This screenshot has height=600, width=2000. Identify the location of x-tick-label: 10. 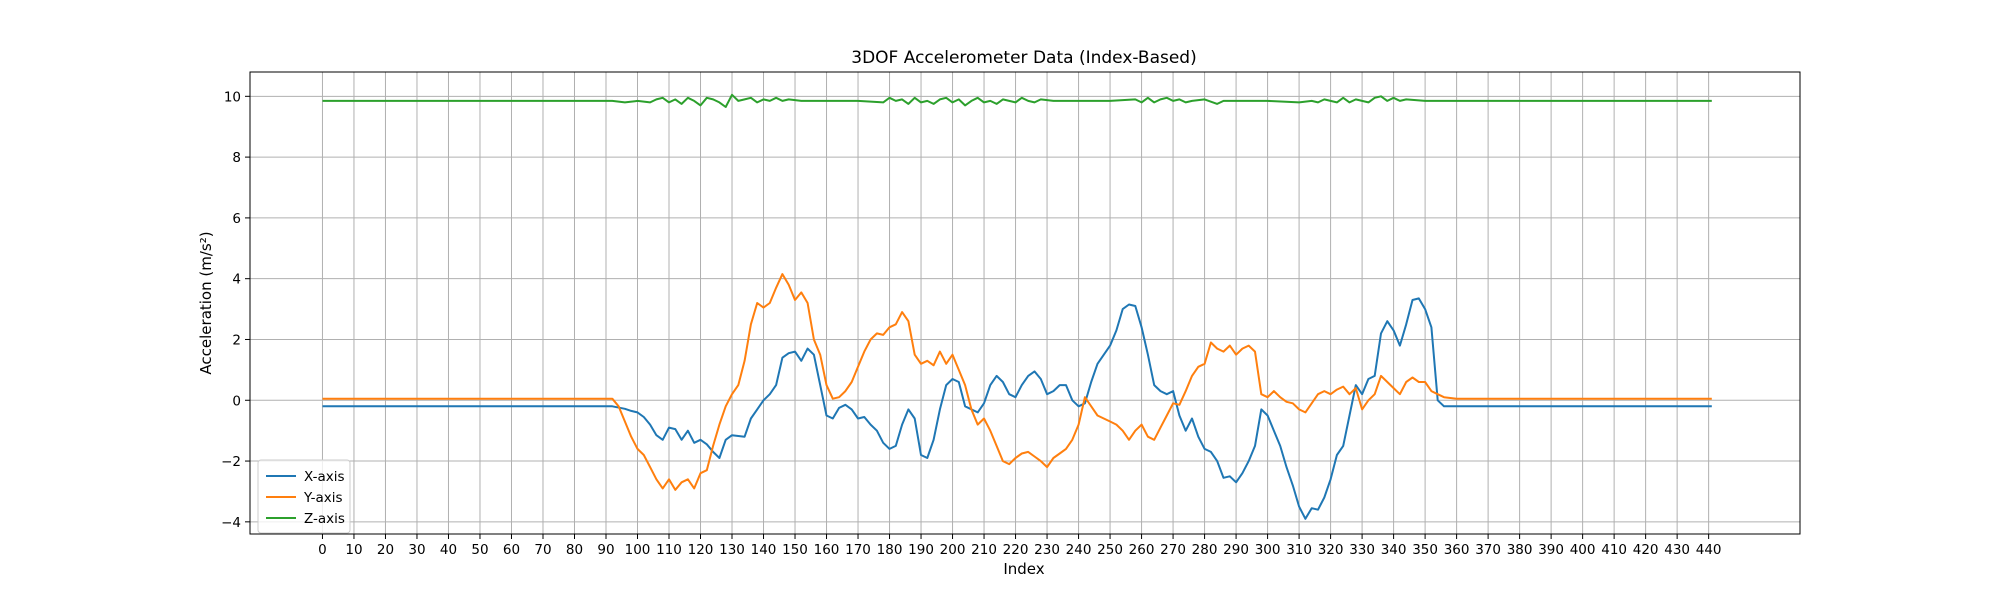
(353, 550).